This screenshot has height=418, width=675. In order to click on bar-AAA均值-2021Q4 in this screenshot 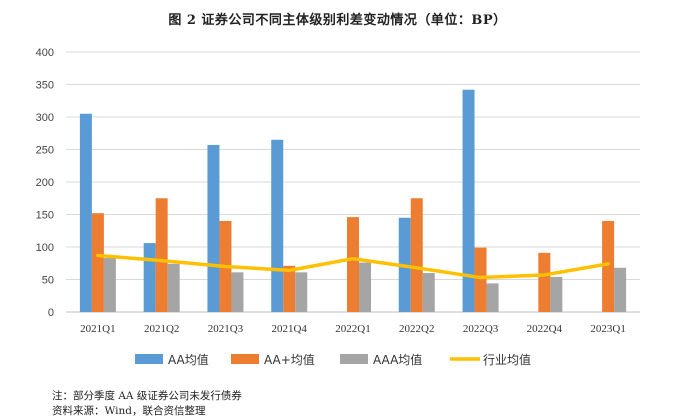, I will do `click(301, 292)`.